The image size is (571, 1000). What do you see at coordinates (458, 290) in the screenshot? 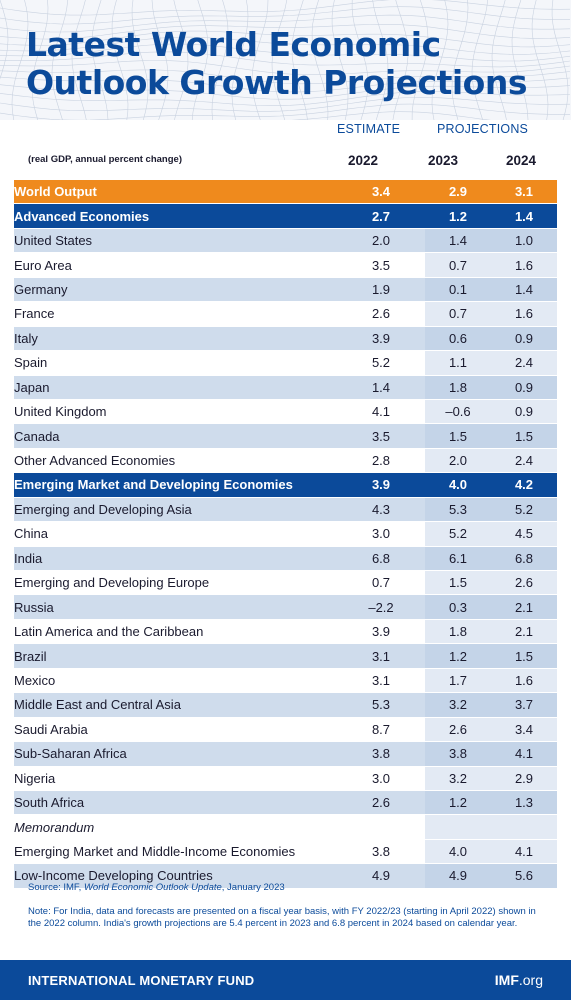
I see `value-2023: 0.1` at bounding box center [458, 290].